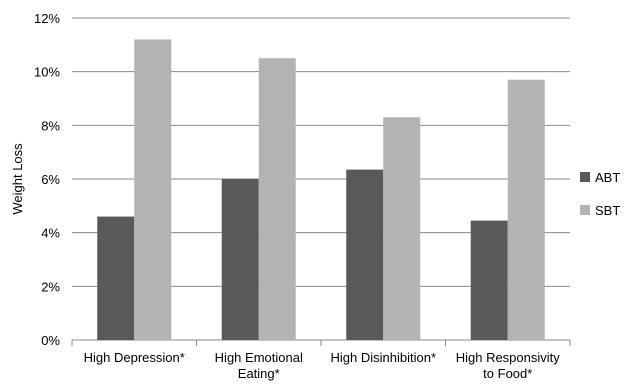 This screenshot has width=630, height=385. I want to click on y-tick-label: 2%, so click(50, 286).